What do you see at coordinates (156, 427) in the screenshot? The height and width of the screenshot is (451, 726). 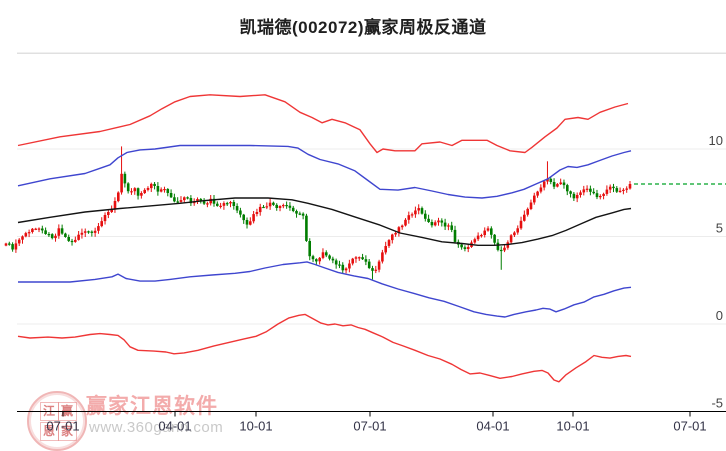 I see `watermark-url-text: www.360gann.com` at bounding box center [156, 427].